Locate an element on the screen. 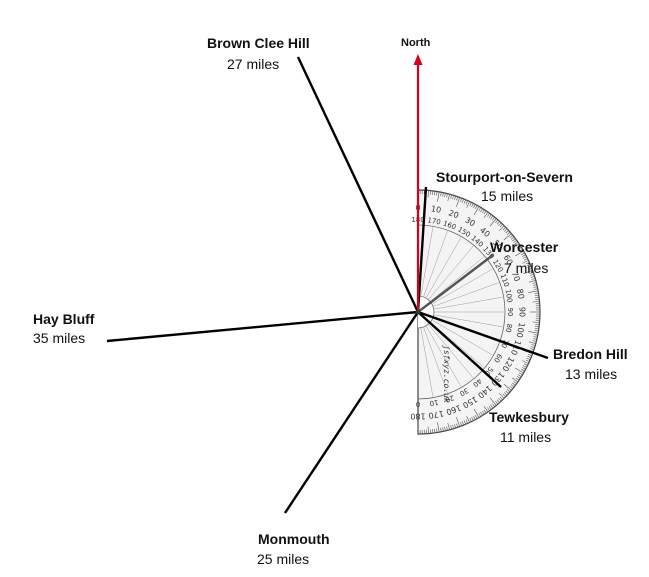 This screenshot has width=649, height=577. protractor-scale-number: 170 is located at coordinates (434, 221).